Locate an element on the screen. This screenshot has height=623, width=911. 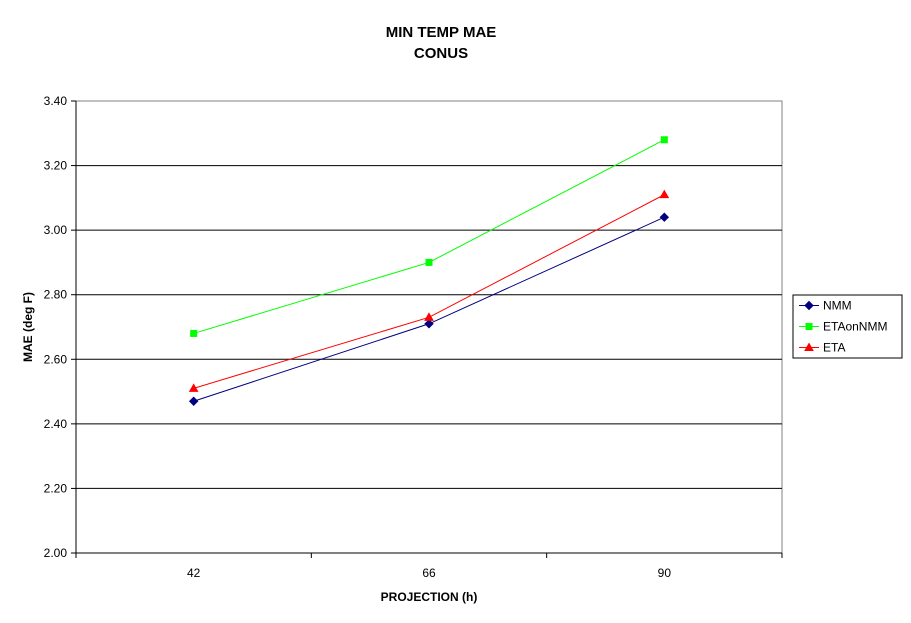
y-tick-label: 2.60 is located at coordinates (56, 359).